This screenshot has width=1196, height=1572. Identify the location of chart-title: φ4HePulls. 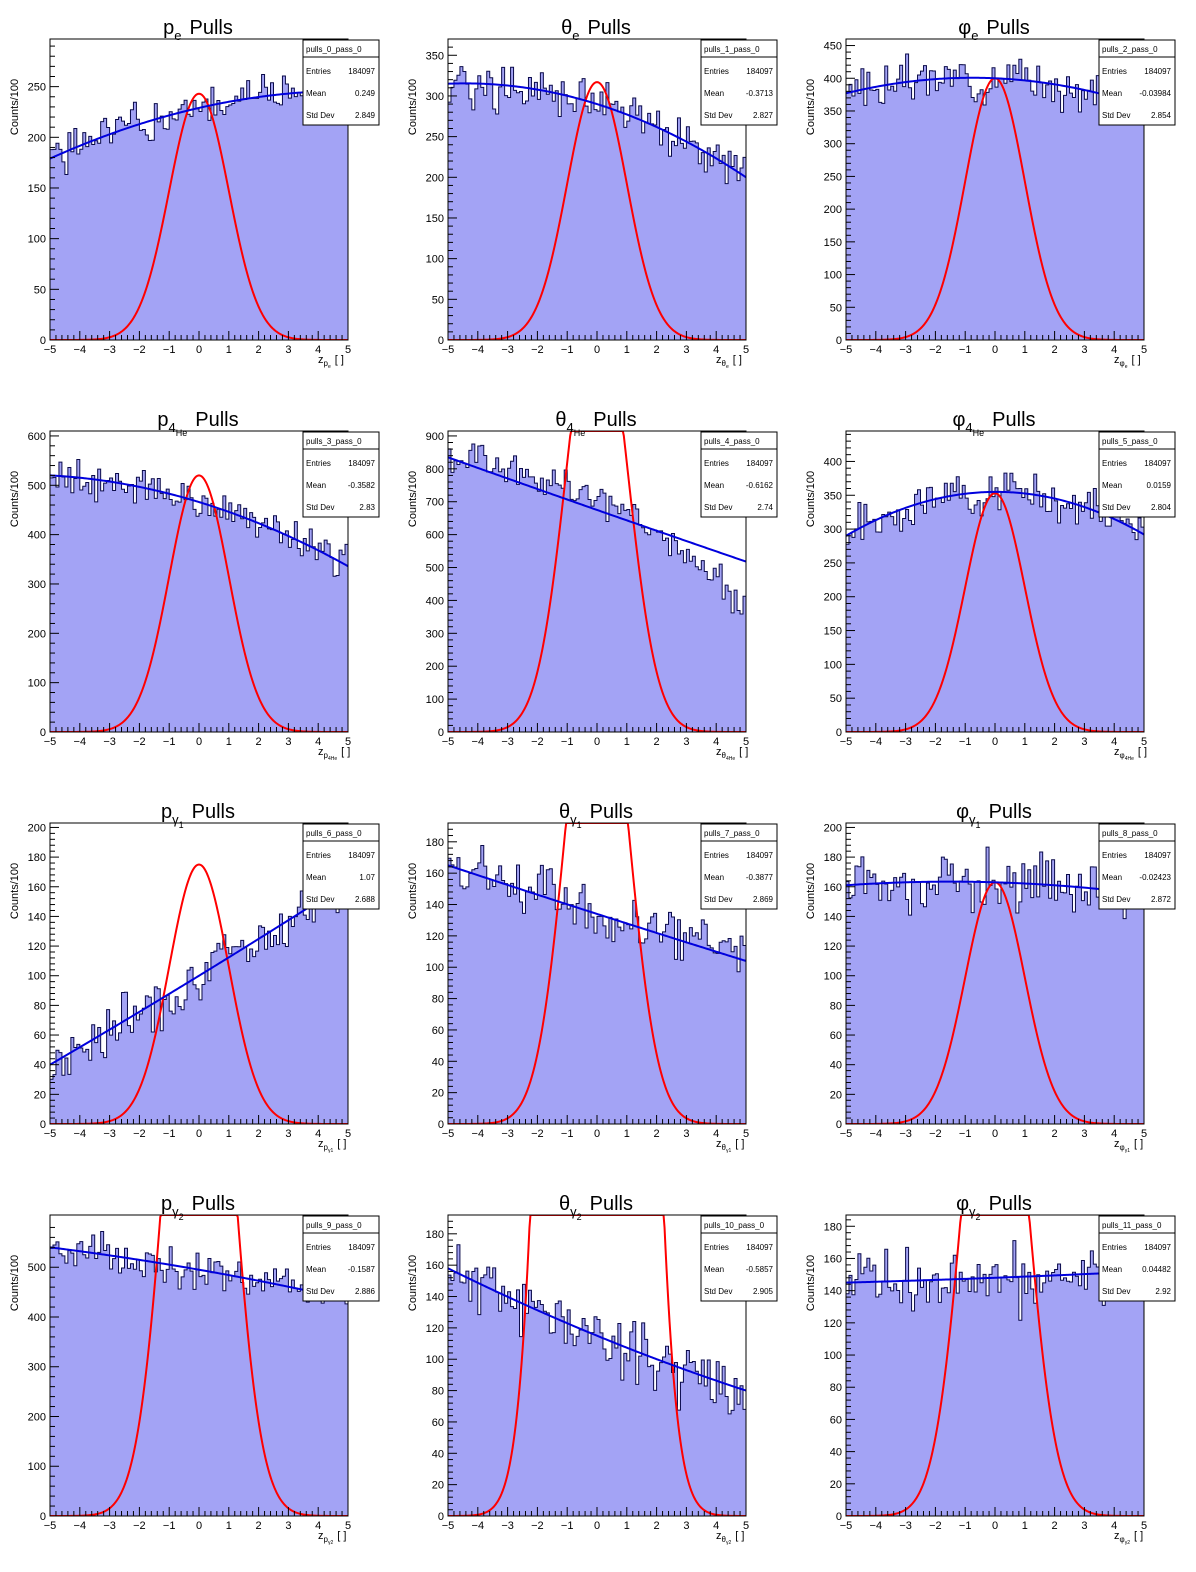
(993, 423).